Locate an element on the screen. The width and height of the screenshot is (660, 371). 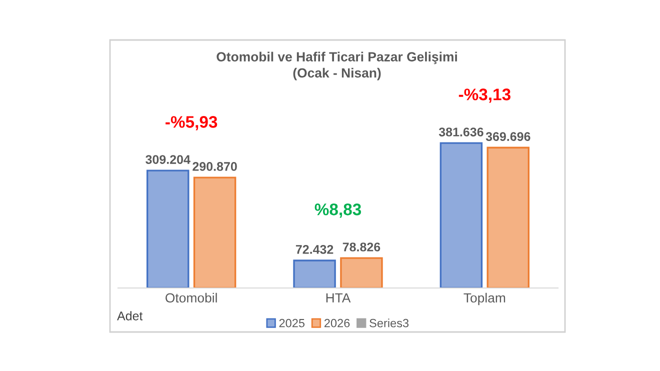
x-tick-label: Otomobil is located at coordinates (191, 297).